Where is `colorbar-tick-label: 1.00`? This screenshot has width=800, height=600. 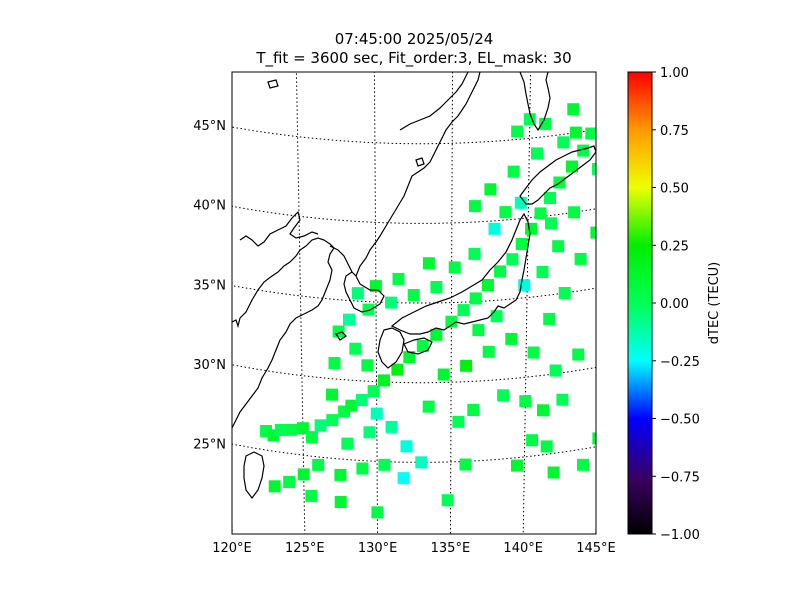 colorbar-tick-label: 1.00 is located at coordinates (674, 73).